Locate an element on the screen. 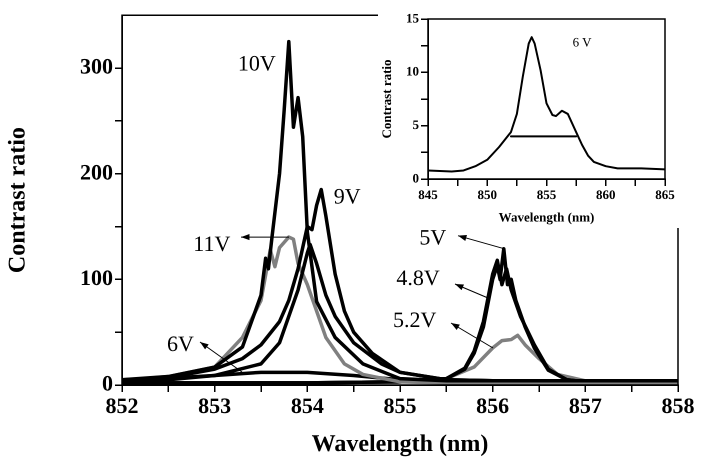  x-tick-label: 845 is located at coordinates (428, 194).